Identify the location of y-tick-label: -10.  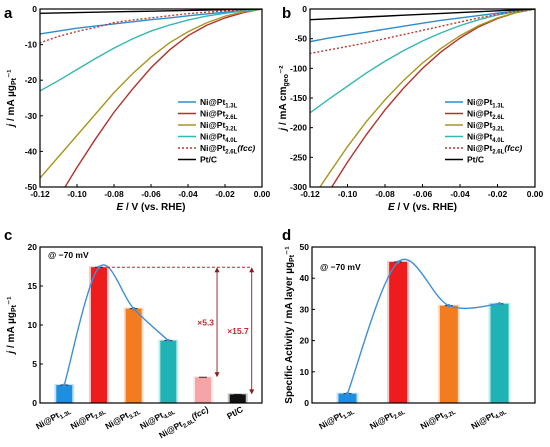
(31, 45).